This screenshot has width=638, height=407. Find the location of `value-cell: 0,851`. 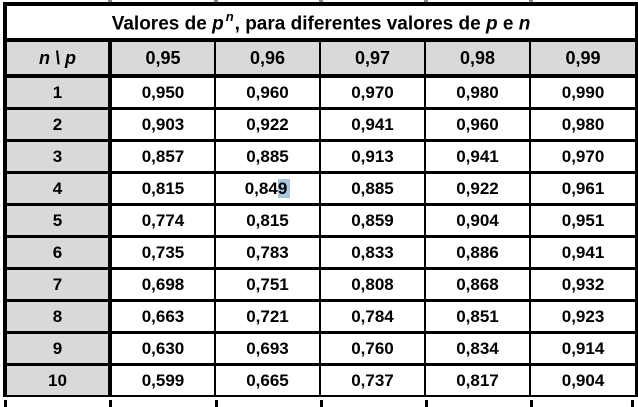

value-cell: 0,851 is located at coordinates (477, 316).